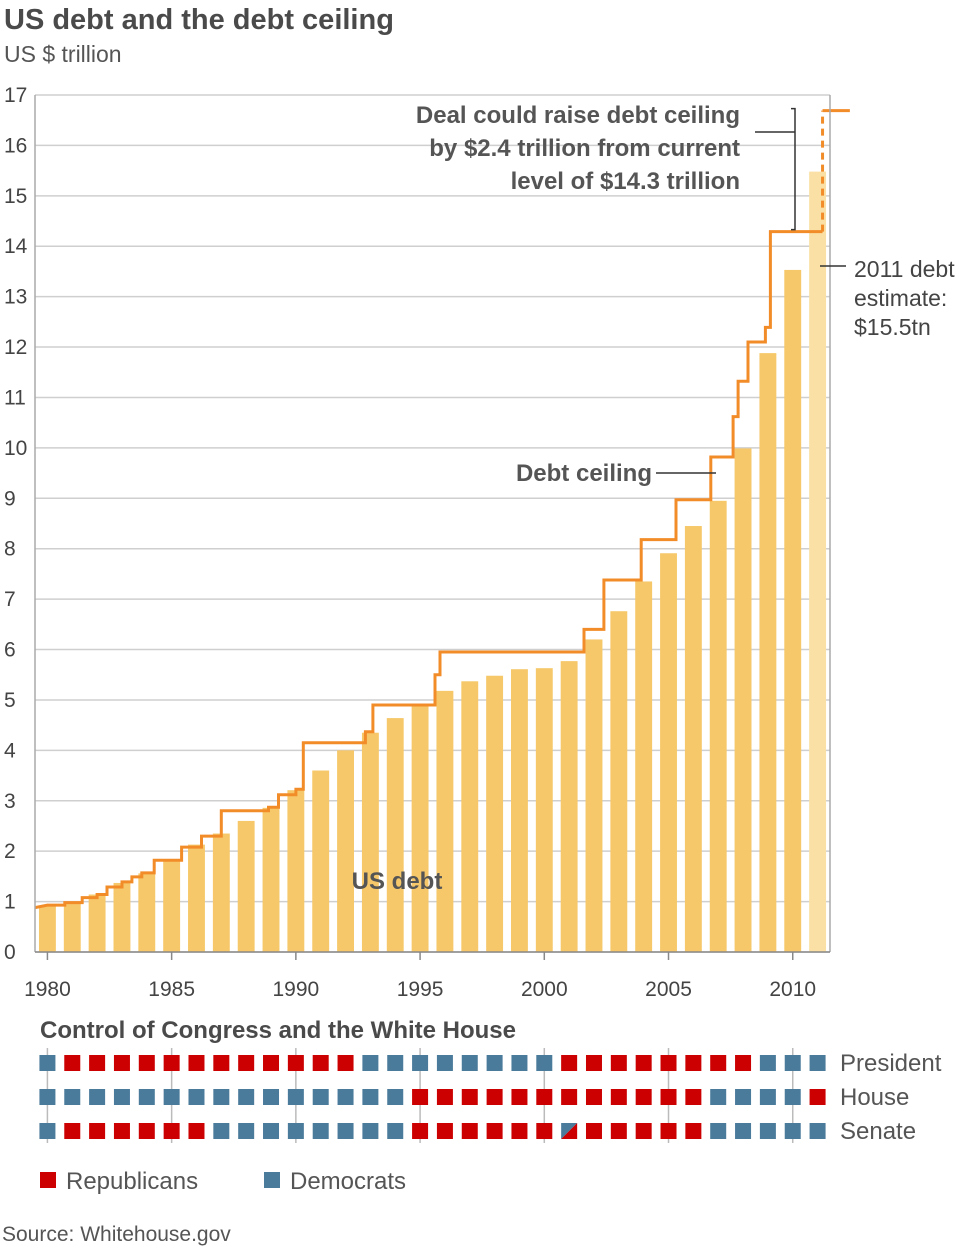  Describe the element at coordinates (544, 989) in the screenshot. I see `x-tick-label: 2000` at that location.